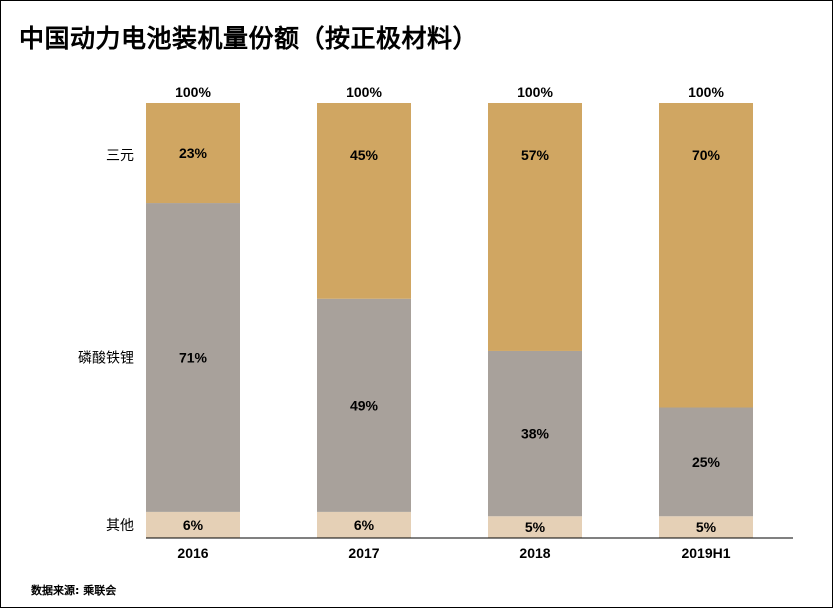  I want to click on data-label-2016-0: 6%, so click(193, 525).